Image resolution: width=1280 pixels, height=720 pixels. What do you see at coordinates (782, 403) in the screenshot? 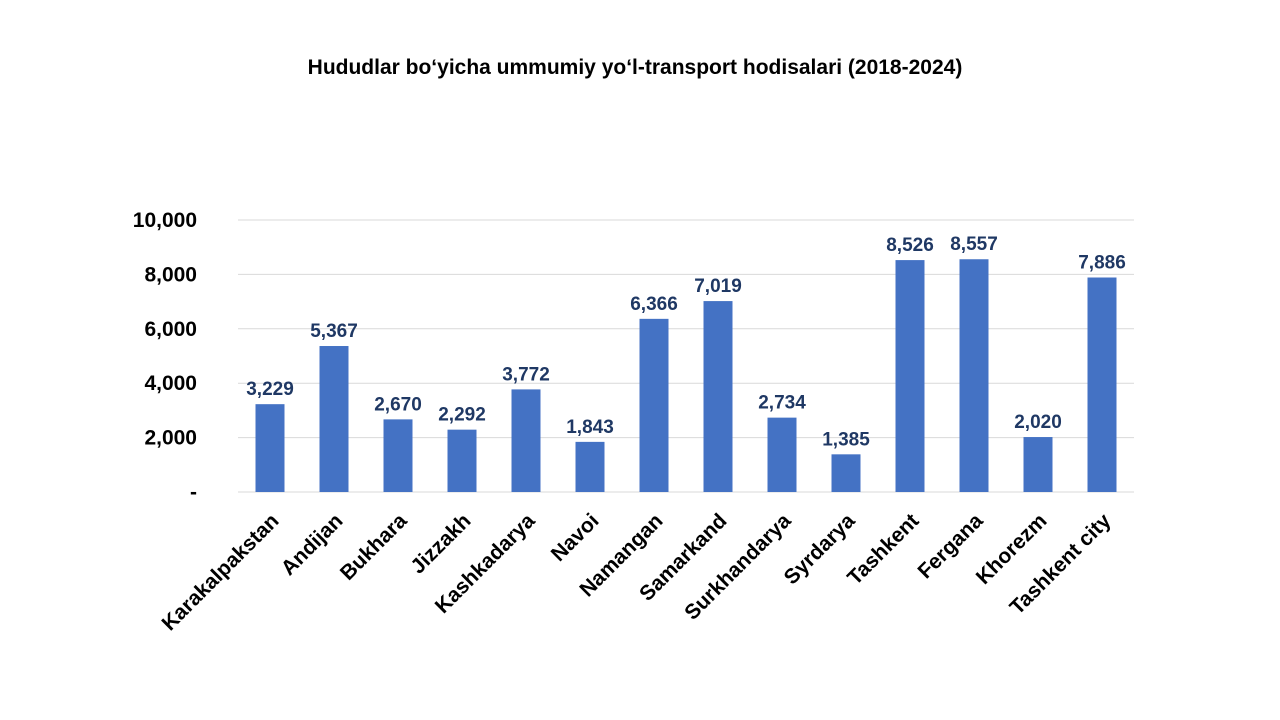
I see `data-label: 2,734` at bounding box center [782, 403].